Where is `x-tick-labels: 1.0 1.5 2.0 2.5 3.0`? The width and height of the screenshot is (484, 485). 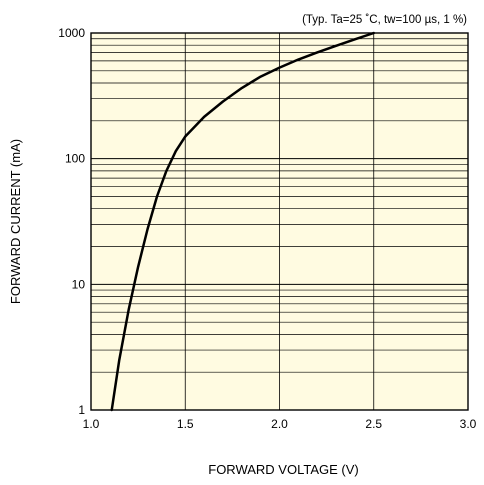 x-tick-labels: 1.0 1.5 2.0 2.5 3.0 is located at coordinates (280, 424).